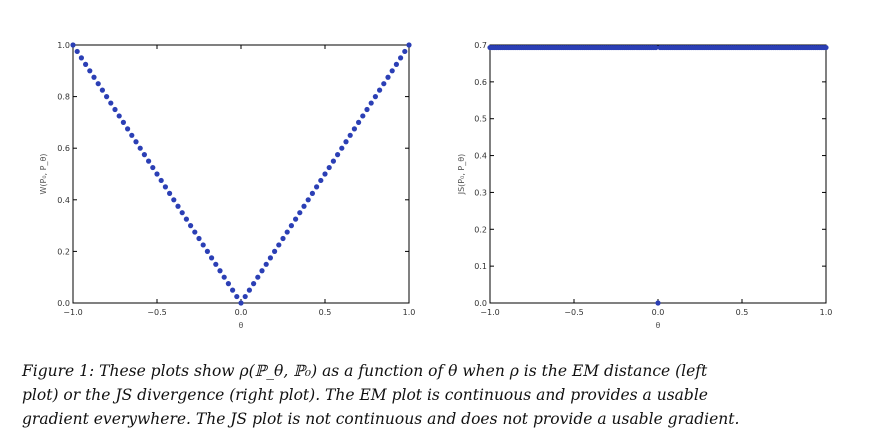 The width and height of the screenshot is (876, 447). Describe the element at coordinates (63, 97) in the screenshot. I see `em-plot-ytick-label: 0.8` at that location.